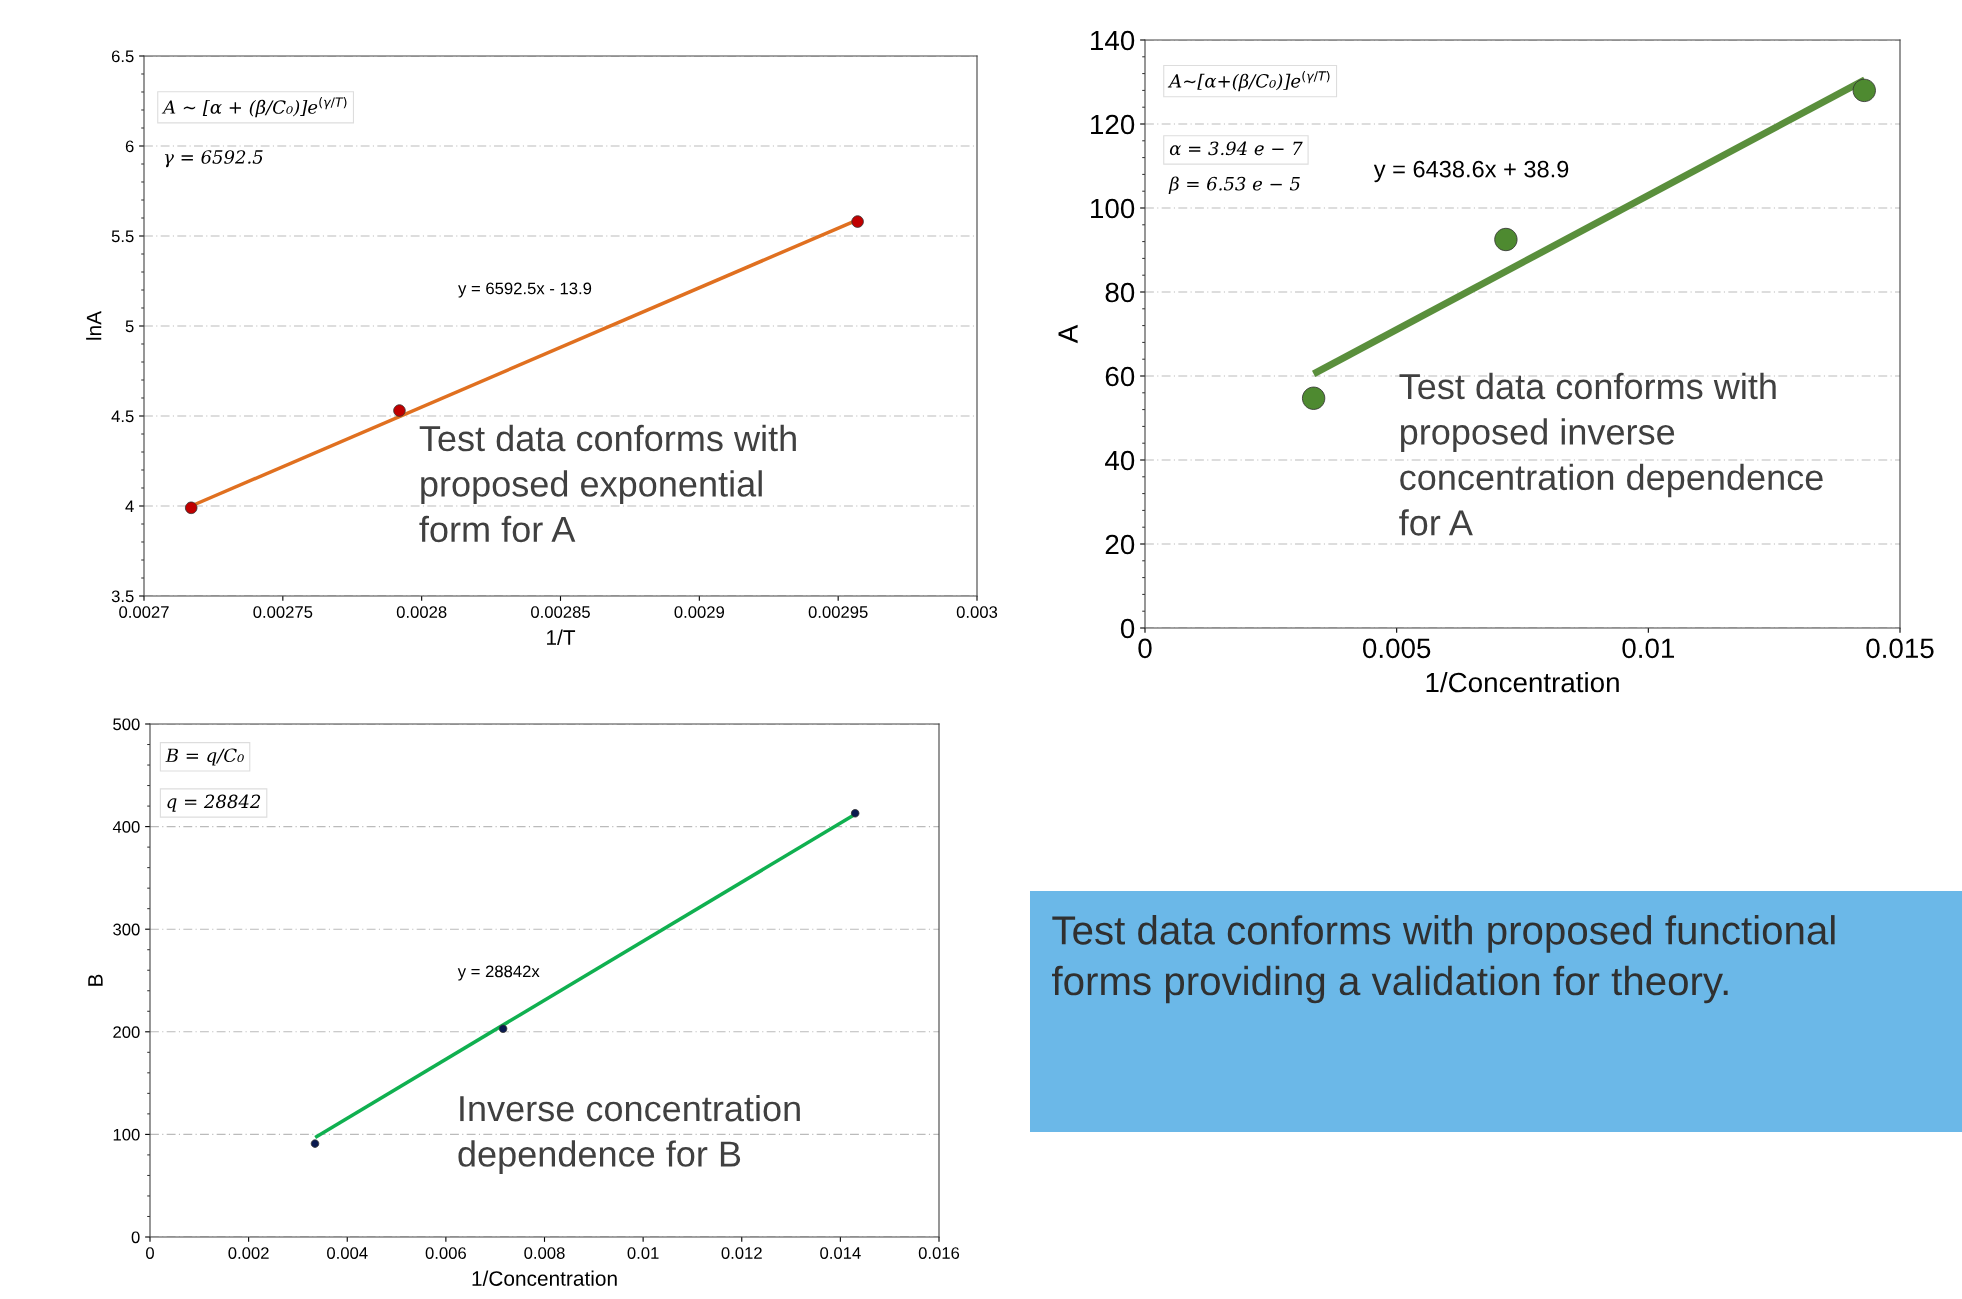 The width and height of the screenshot is (1962, 1299). I want to click on x-tick-label: 0.00285, so click(560, 612).